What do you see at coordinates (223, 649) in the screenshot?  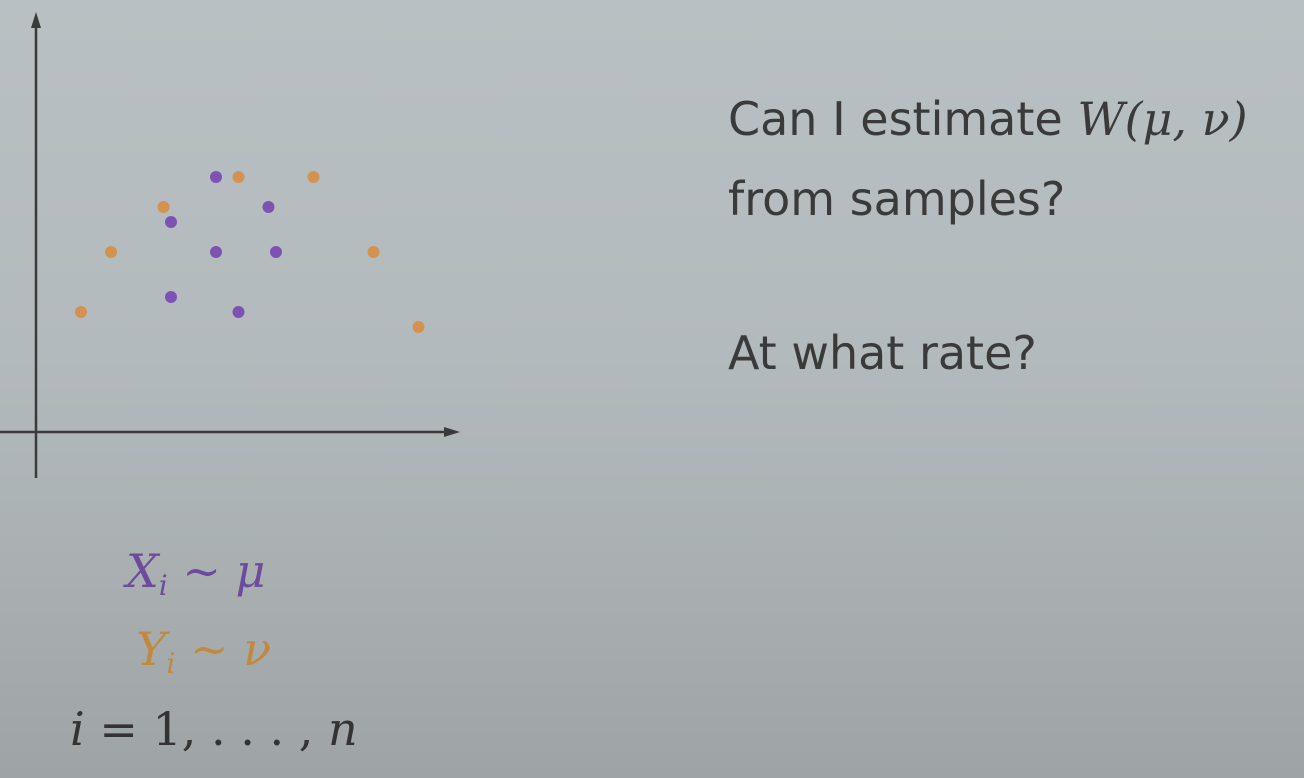 I see `y-distribution: ∼ ν` at bounding box center [223, 649].